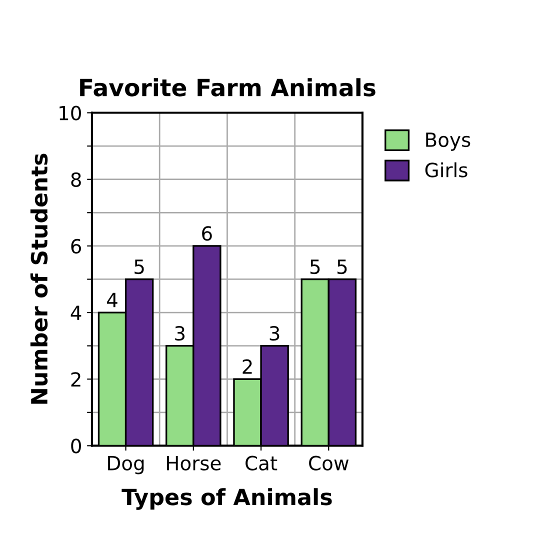 The image size is (541, 537). What do you see at coordinates (70, 113) in the screenshot?
I see `y-tick-label: 10` at bounding box center [70, 113].